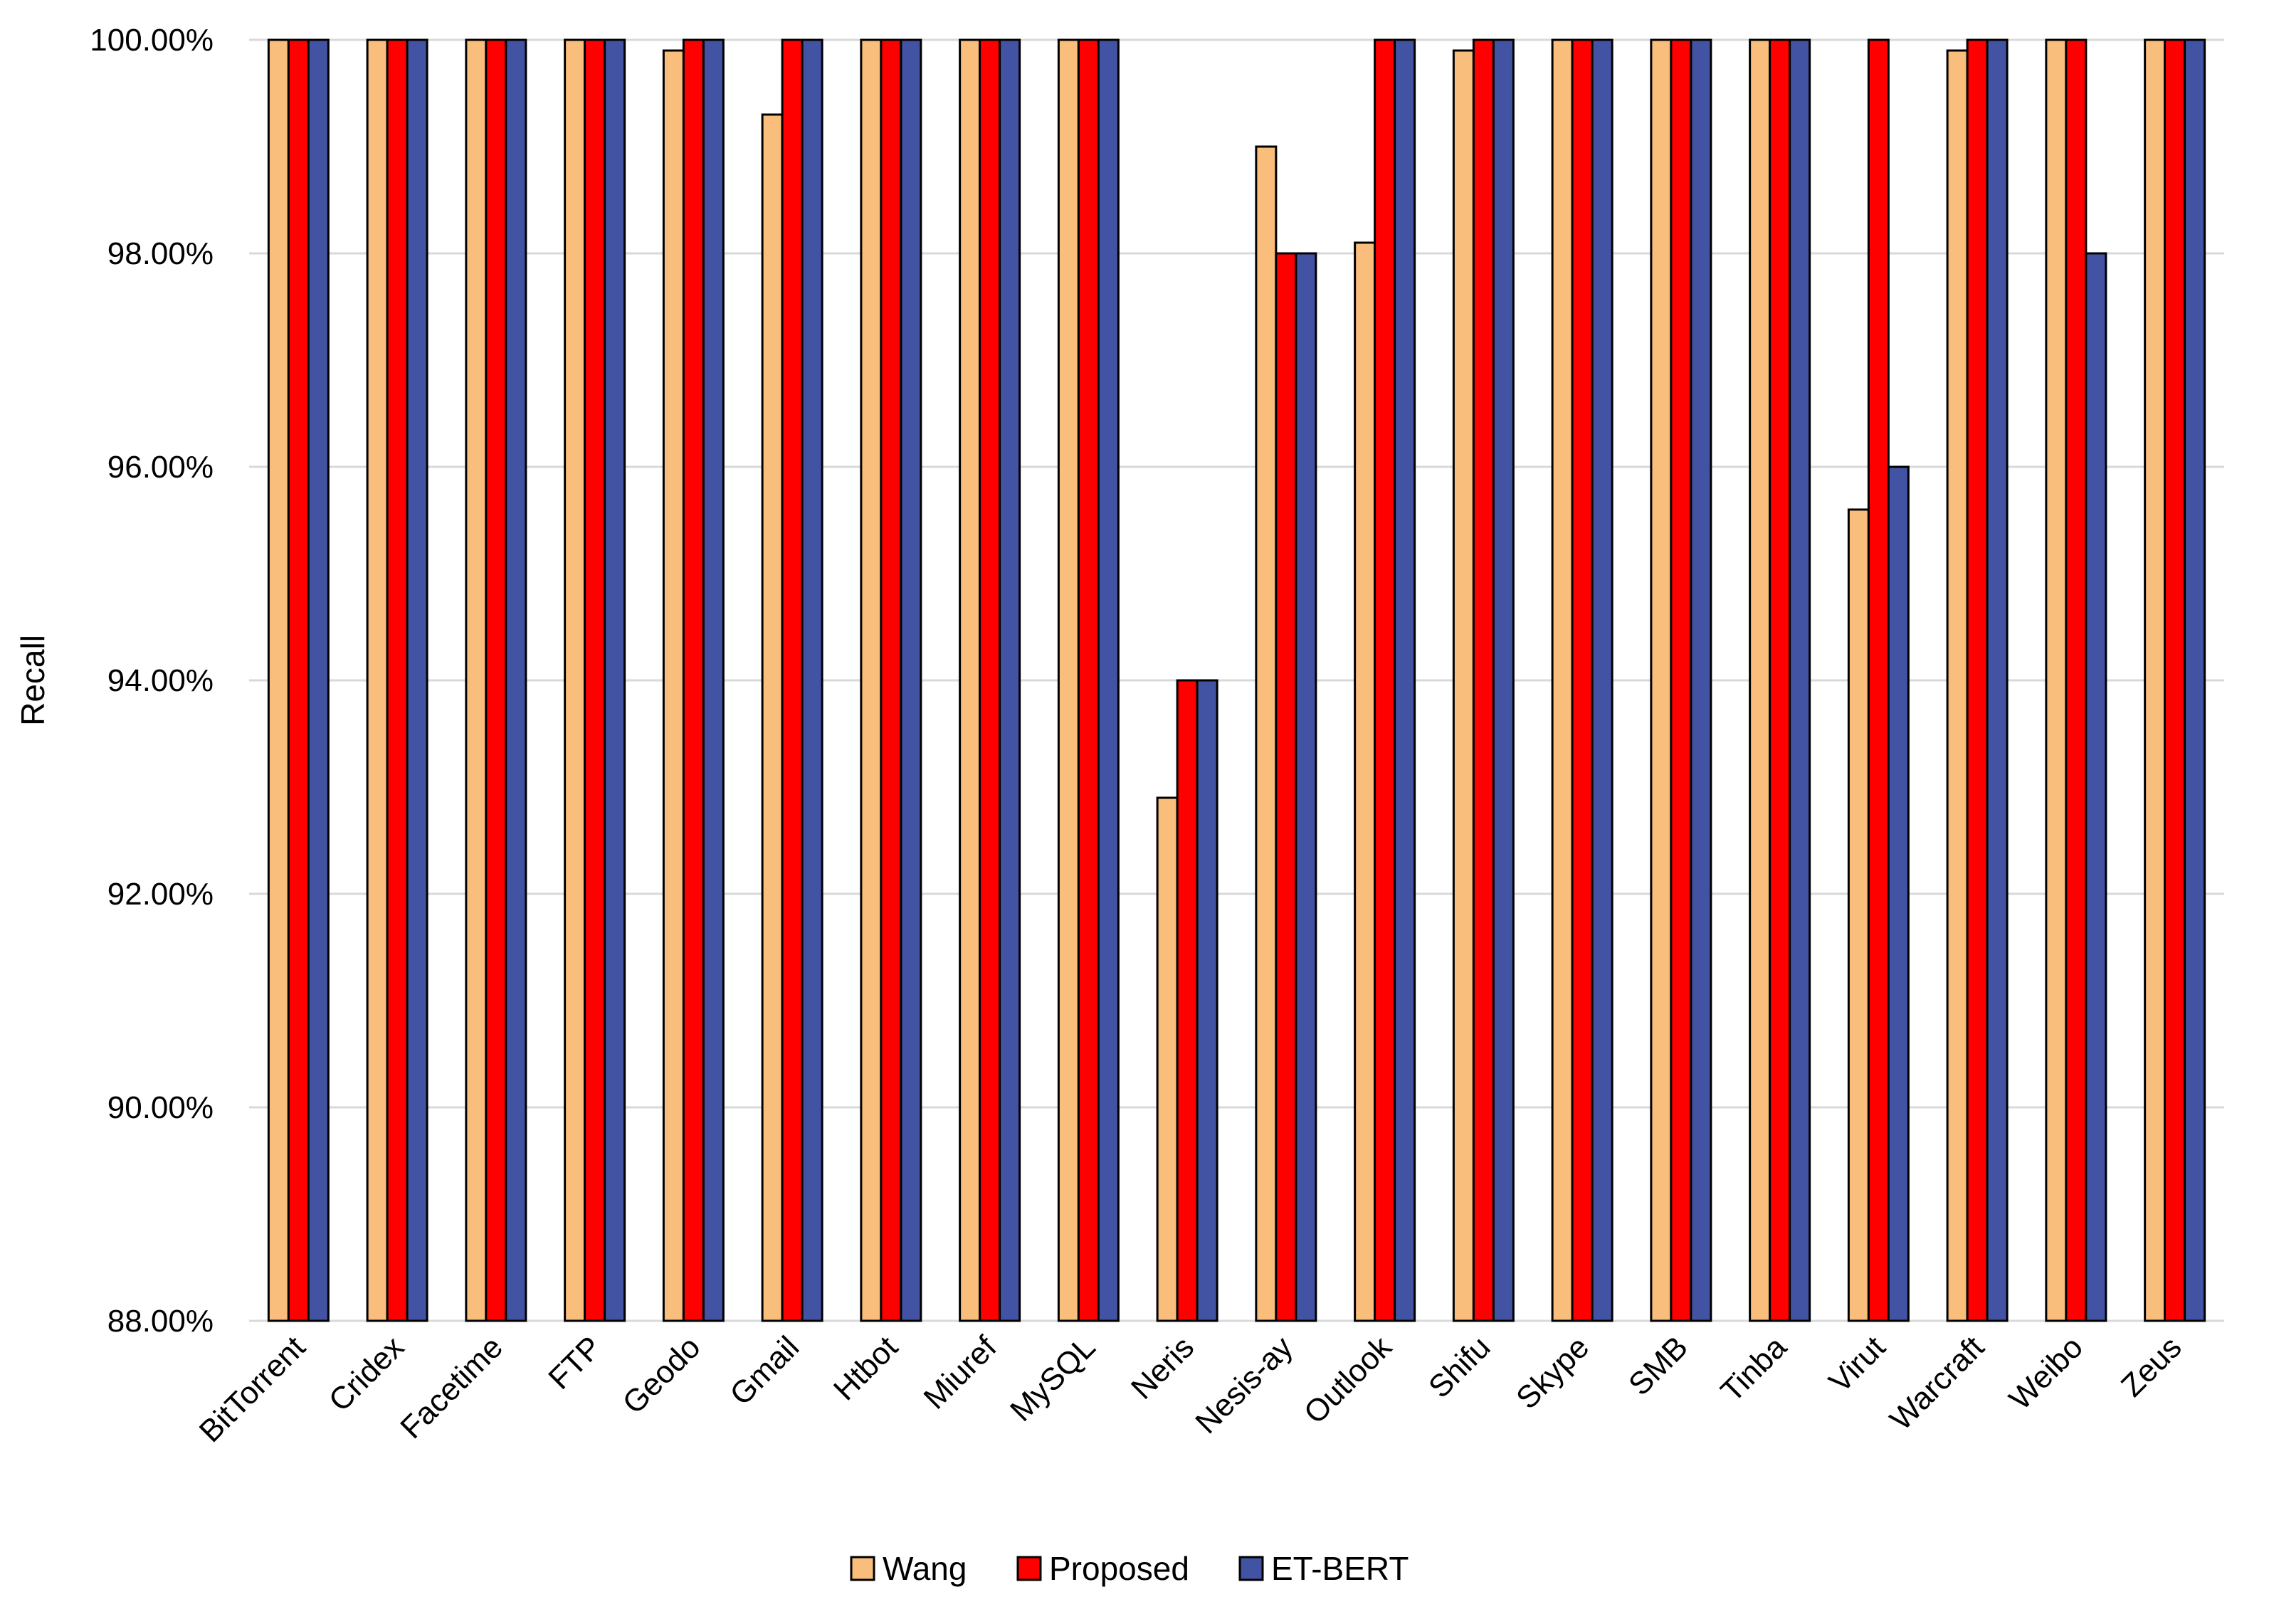  I want to click on bar-wang-ftp, so click(575, 680).